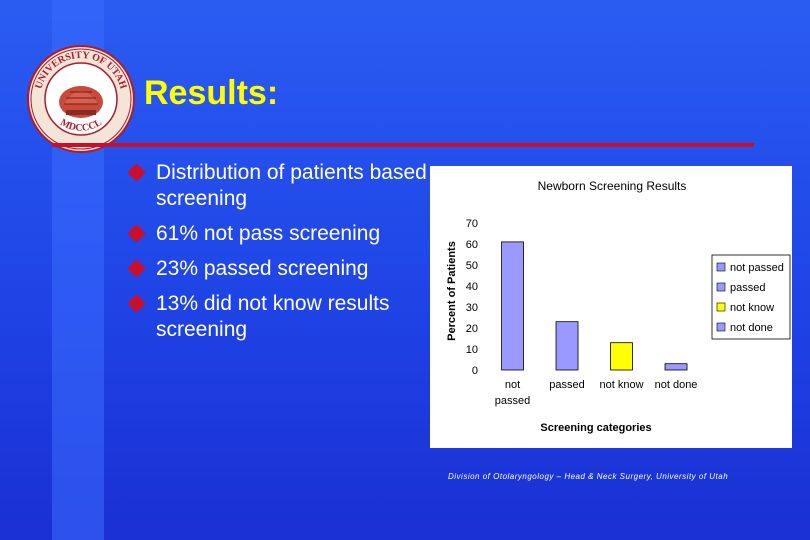 The width and height of the screenshot is (810, 540). What do you see at coordinates (566, 385) in the screenshot?
I see `x-tick-label: passed` at bounding box center [566, 385].